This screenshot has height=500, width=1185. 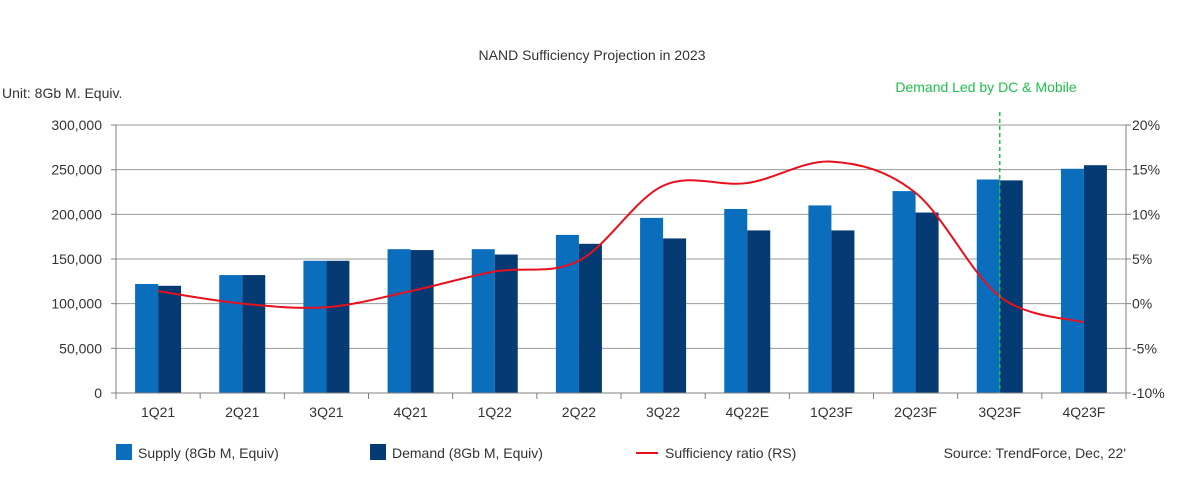 I want to click on x-tick-label: 2Q21, so click(x=242, y=412).